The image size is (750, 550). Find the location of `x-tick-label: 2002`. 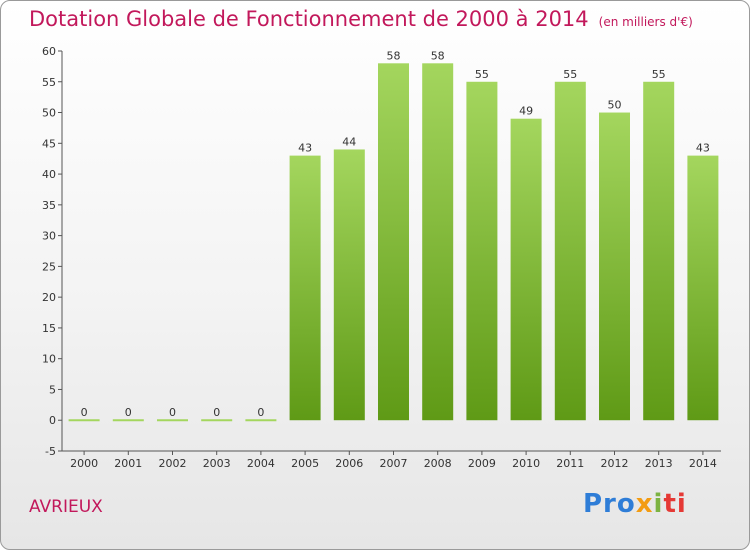

x-tick-label: 2002 is located at coordinates (173, 463).